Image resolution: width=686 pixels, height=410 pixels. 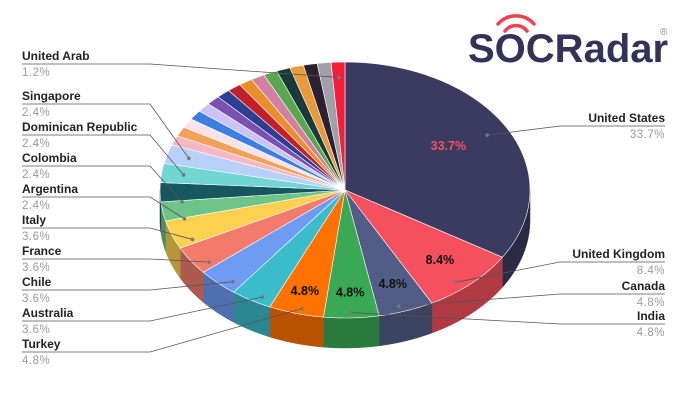 I want to click on category-label: Australia, so click(x=48, y=313).